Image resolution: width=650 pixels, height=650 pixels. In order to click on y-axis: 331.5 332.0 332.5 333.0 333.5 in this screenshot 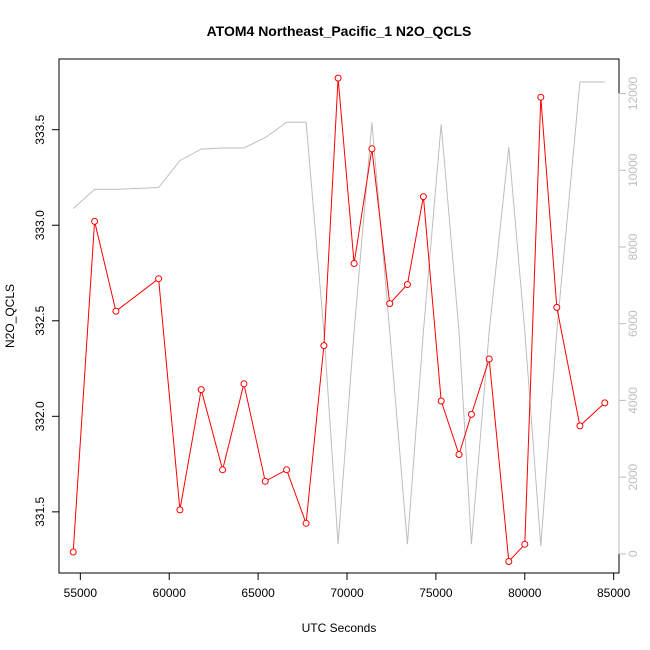, I will do `click(46, 320)`.